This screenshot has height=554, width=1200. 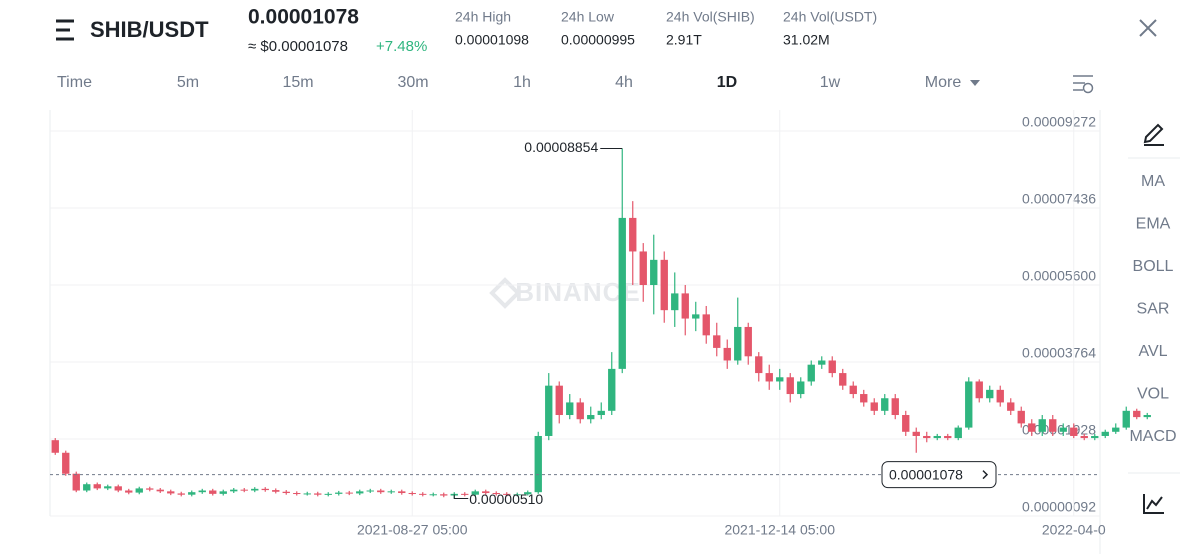 What do you see at coordinates (975, 83) in the screenshot?
I see `dropdown-arrow` at bounding box center [975, 83].